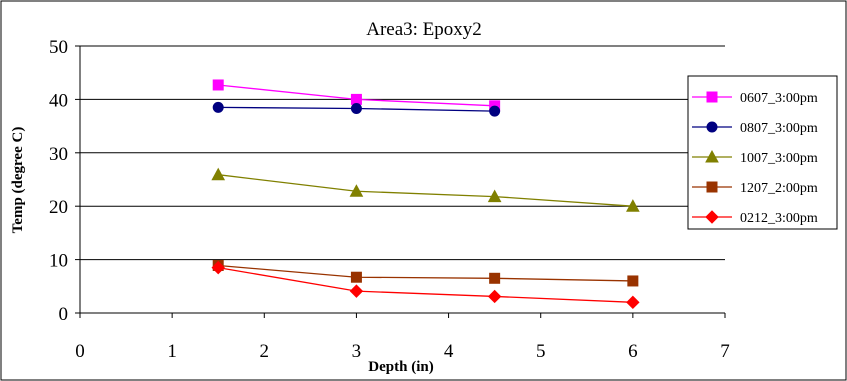 Image resolution: width=847 pixels, height=381 pixels. What do you see at coordinates (58, 154) in the screenshot?
I see `y-tick-label: 30` at bounding box center [58, 154].